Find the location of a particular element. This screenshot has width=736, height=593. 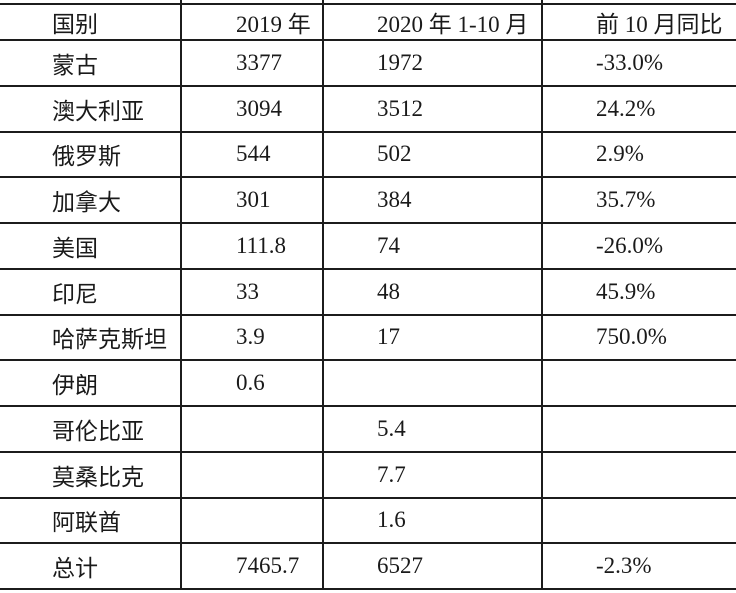

cell-country: 阿联酋 is located at coordinates (91, 520).